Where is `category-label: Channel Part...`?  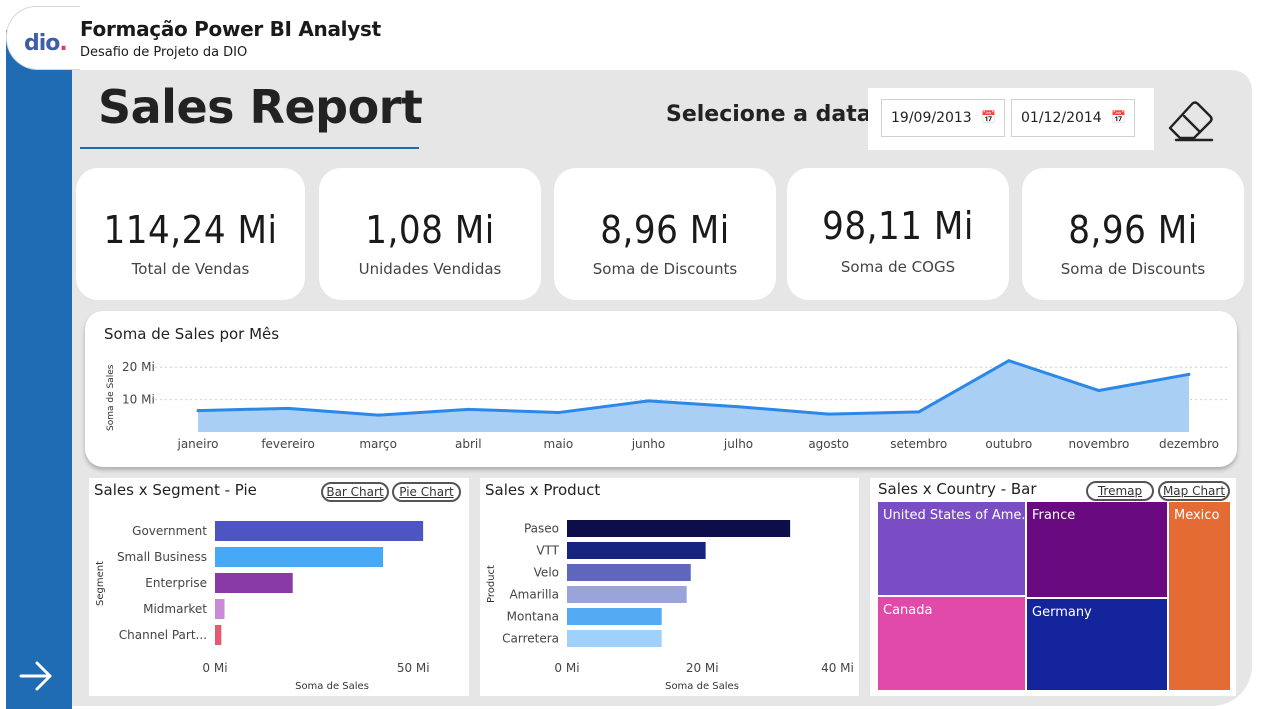 category-label: Channel Part... is located at coordinates (163, 635).